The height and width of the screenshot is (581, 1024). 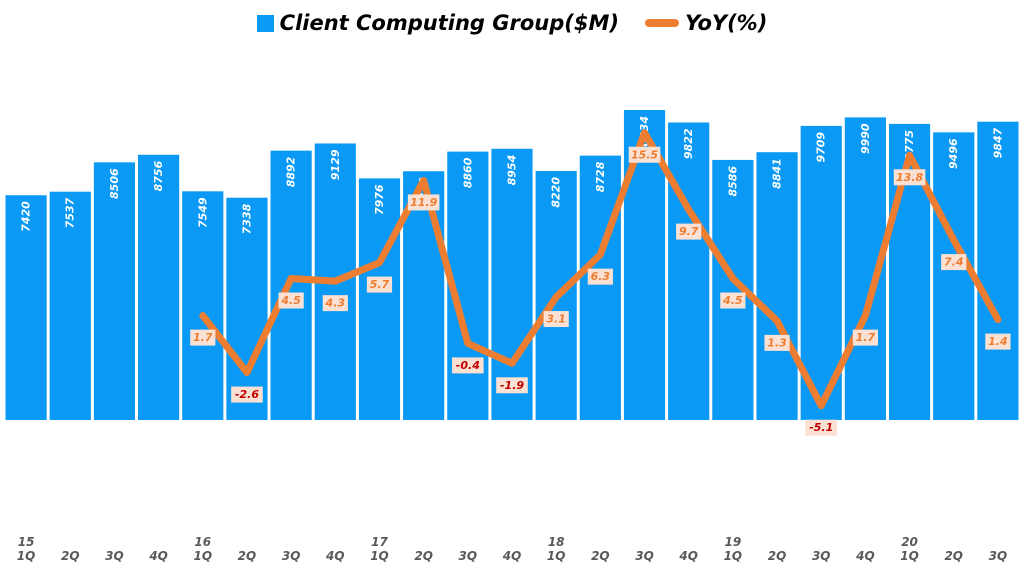 I want to click on yoy-label-17: 7.4, so click(x=954, y=262).